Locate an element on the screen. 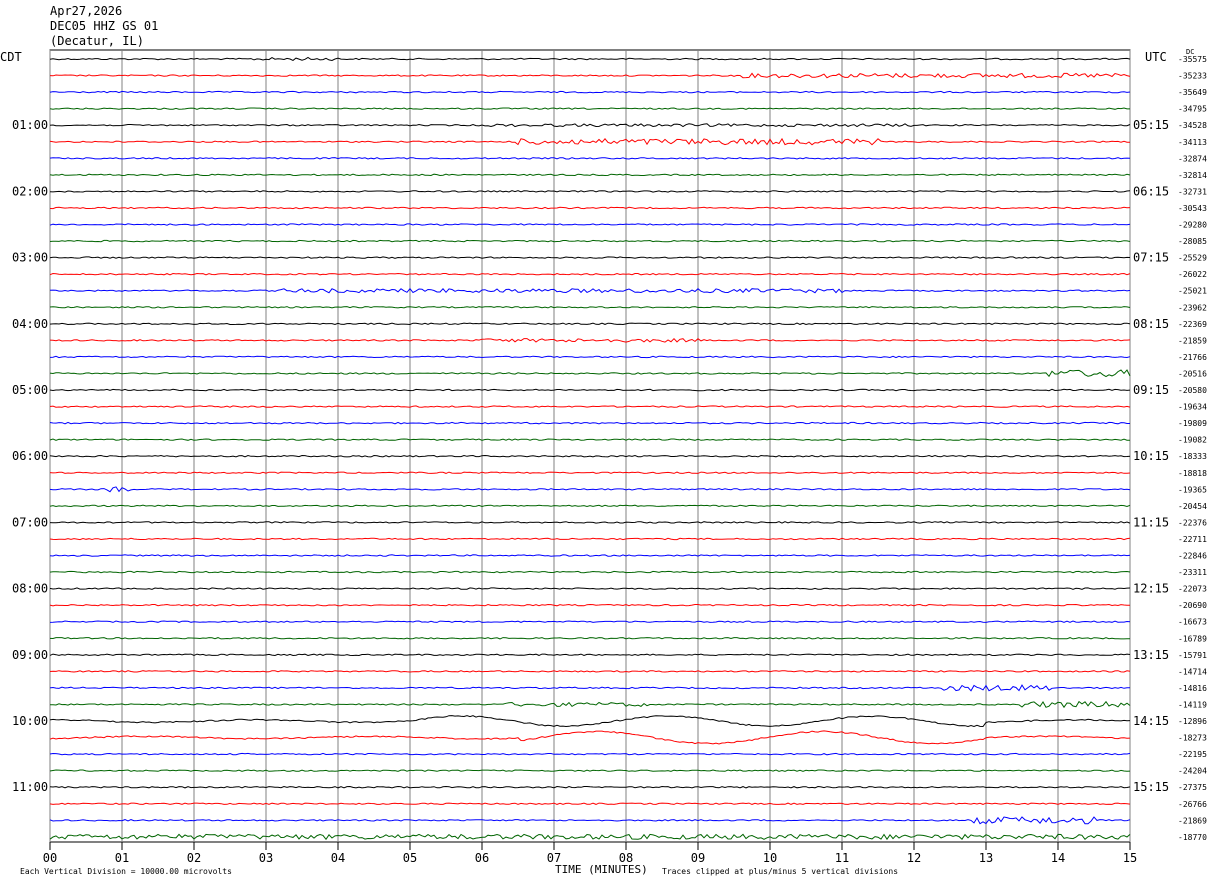 This screenshot has width=1210, height=886. cdt-hour-label: 01:00 is located at coordinates (30, 125).